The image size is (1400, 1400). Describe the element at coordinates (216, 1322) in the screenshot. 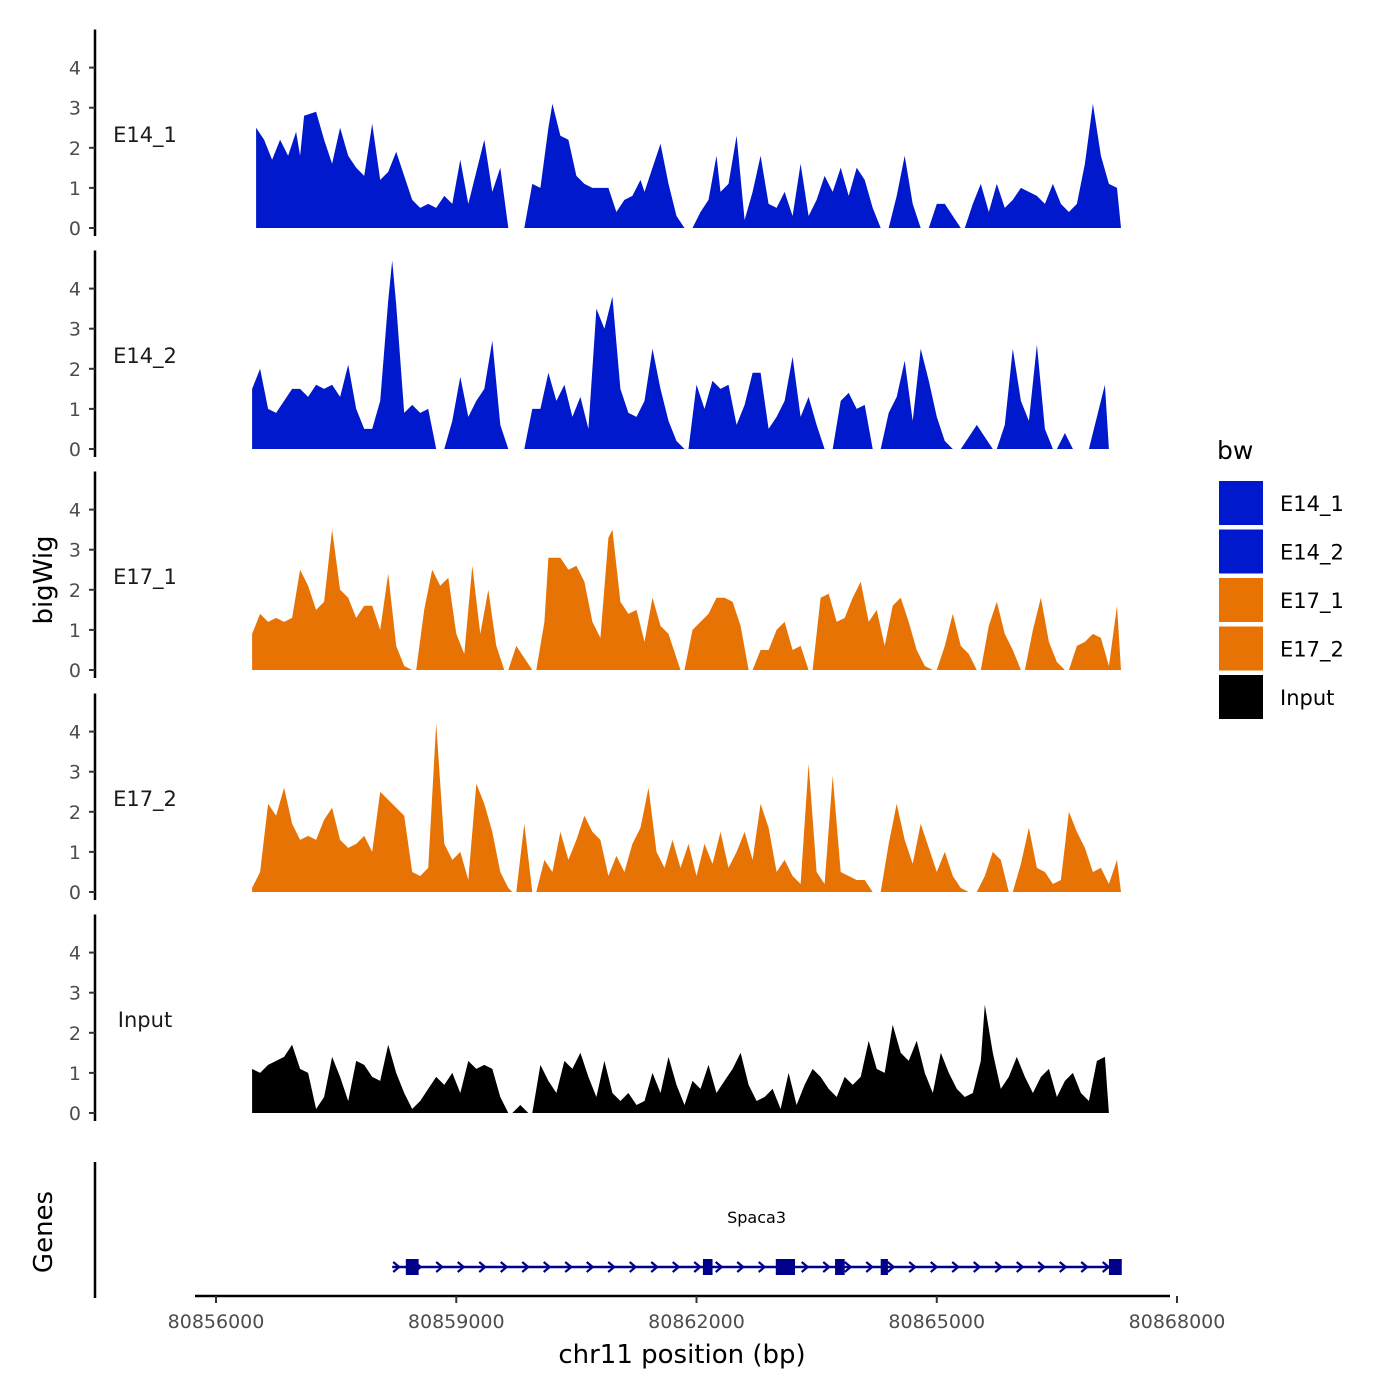

I see `x-tick-label: 80856000` at that location.